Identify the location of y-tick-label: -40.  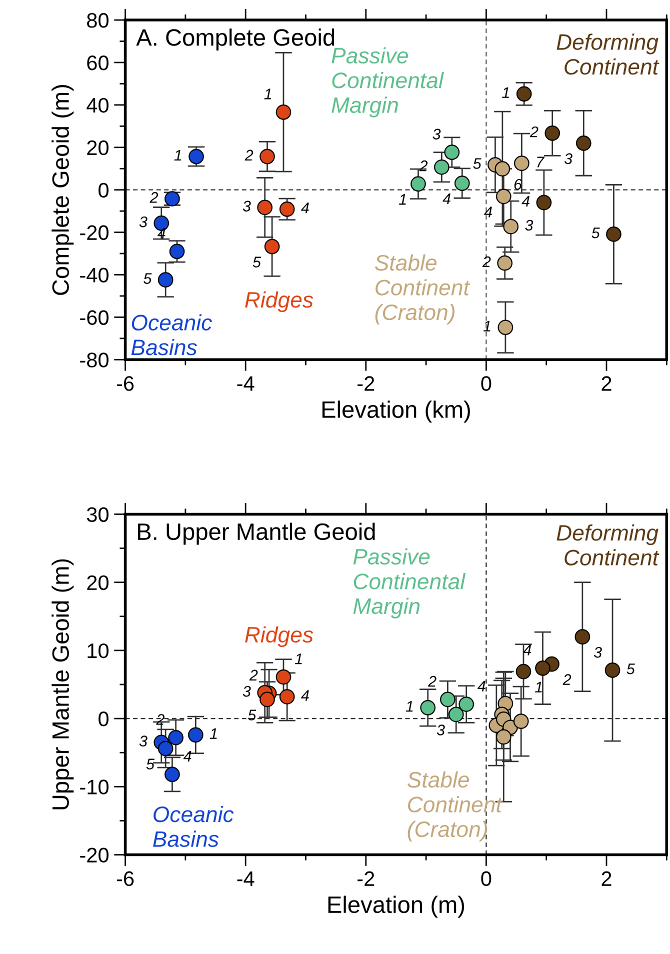
(94, 275).